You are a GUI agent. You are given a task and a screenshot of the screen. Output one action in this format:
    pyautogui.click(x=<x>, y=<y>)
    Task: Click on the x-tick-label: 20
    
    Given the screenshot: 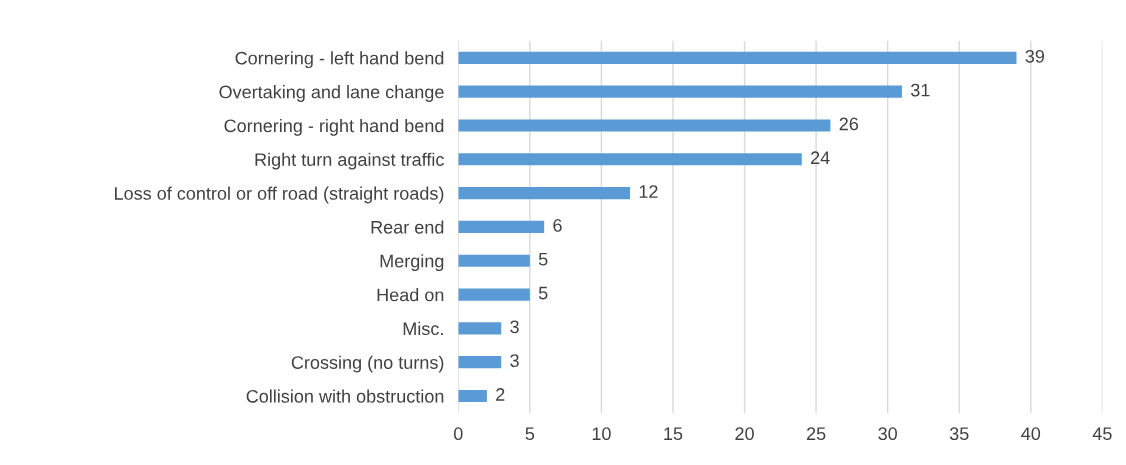 What is the action you would take?
    pyautogui.click(x=744, y=434)
    